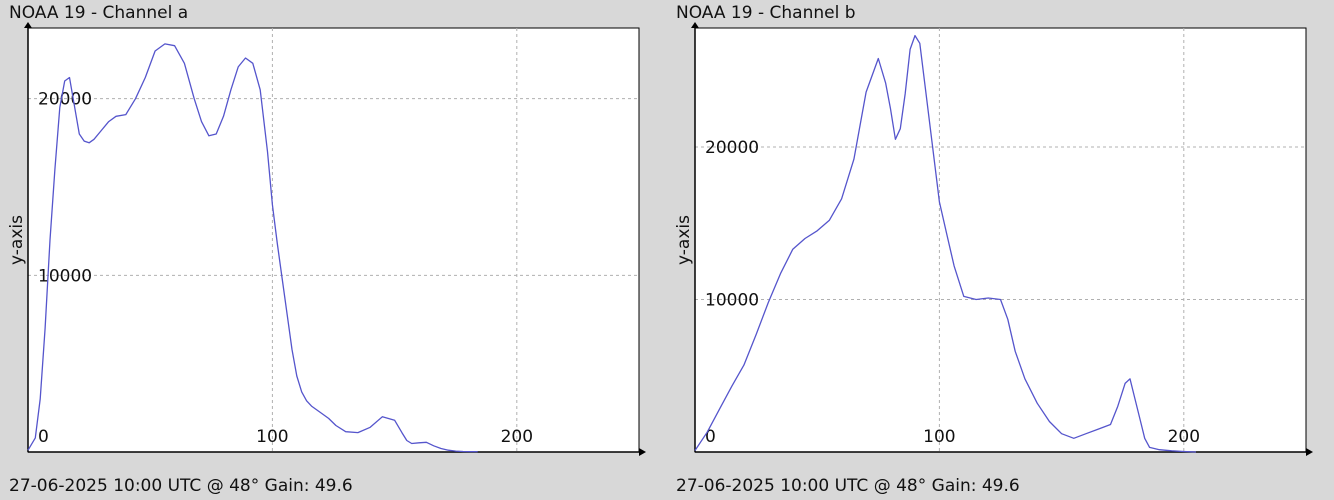  Describe the element at coordinates (766, 13) in the screenshot. I see `chart-b-title: NOAA 19 - Channel b` at that location.